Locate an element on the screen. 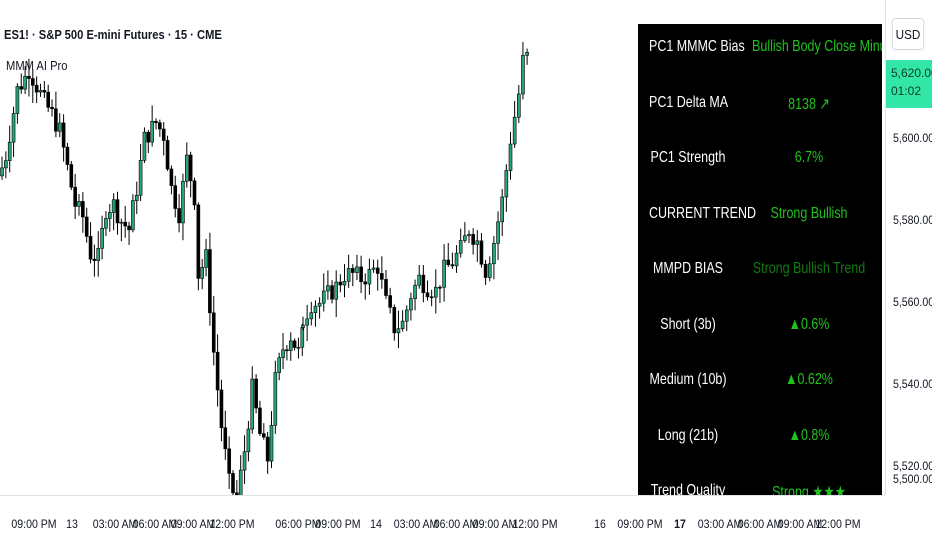  table-row-value: Strong Bullish Trend is located at coordinates (809, 268).